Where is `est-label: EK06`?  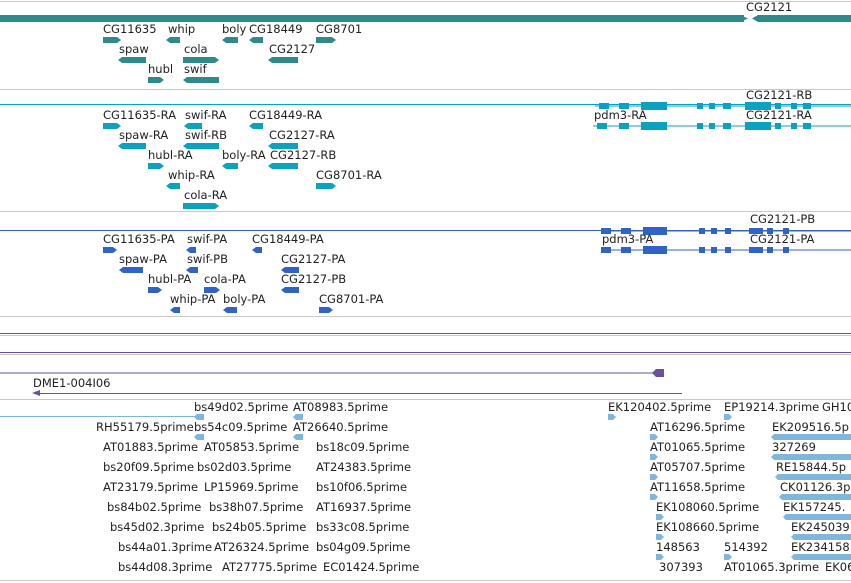 est-label: EK06 is located at coordinates (838, 567).